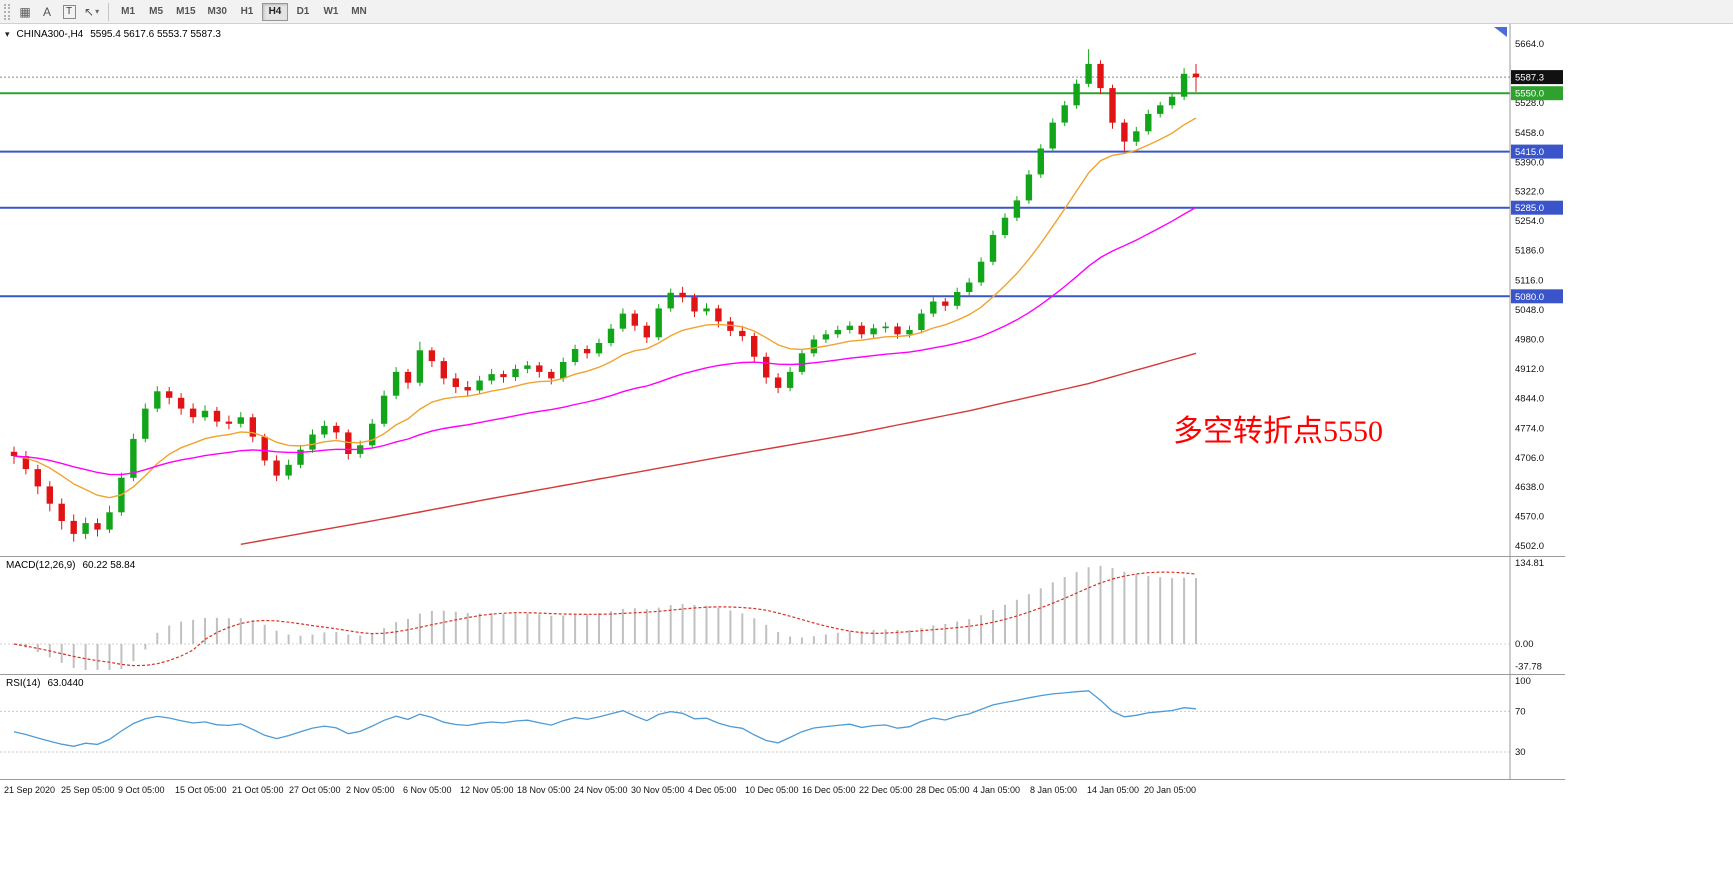 The width and height of the screenshot is (1733, 894). What do you see at coordinates (1529, 192) in the screenshot?
I see `svg-text: 5322.0` at bounding box center [1529, 192].